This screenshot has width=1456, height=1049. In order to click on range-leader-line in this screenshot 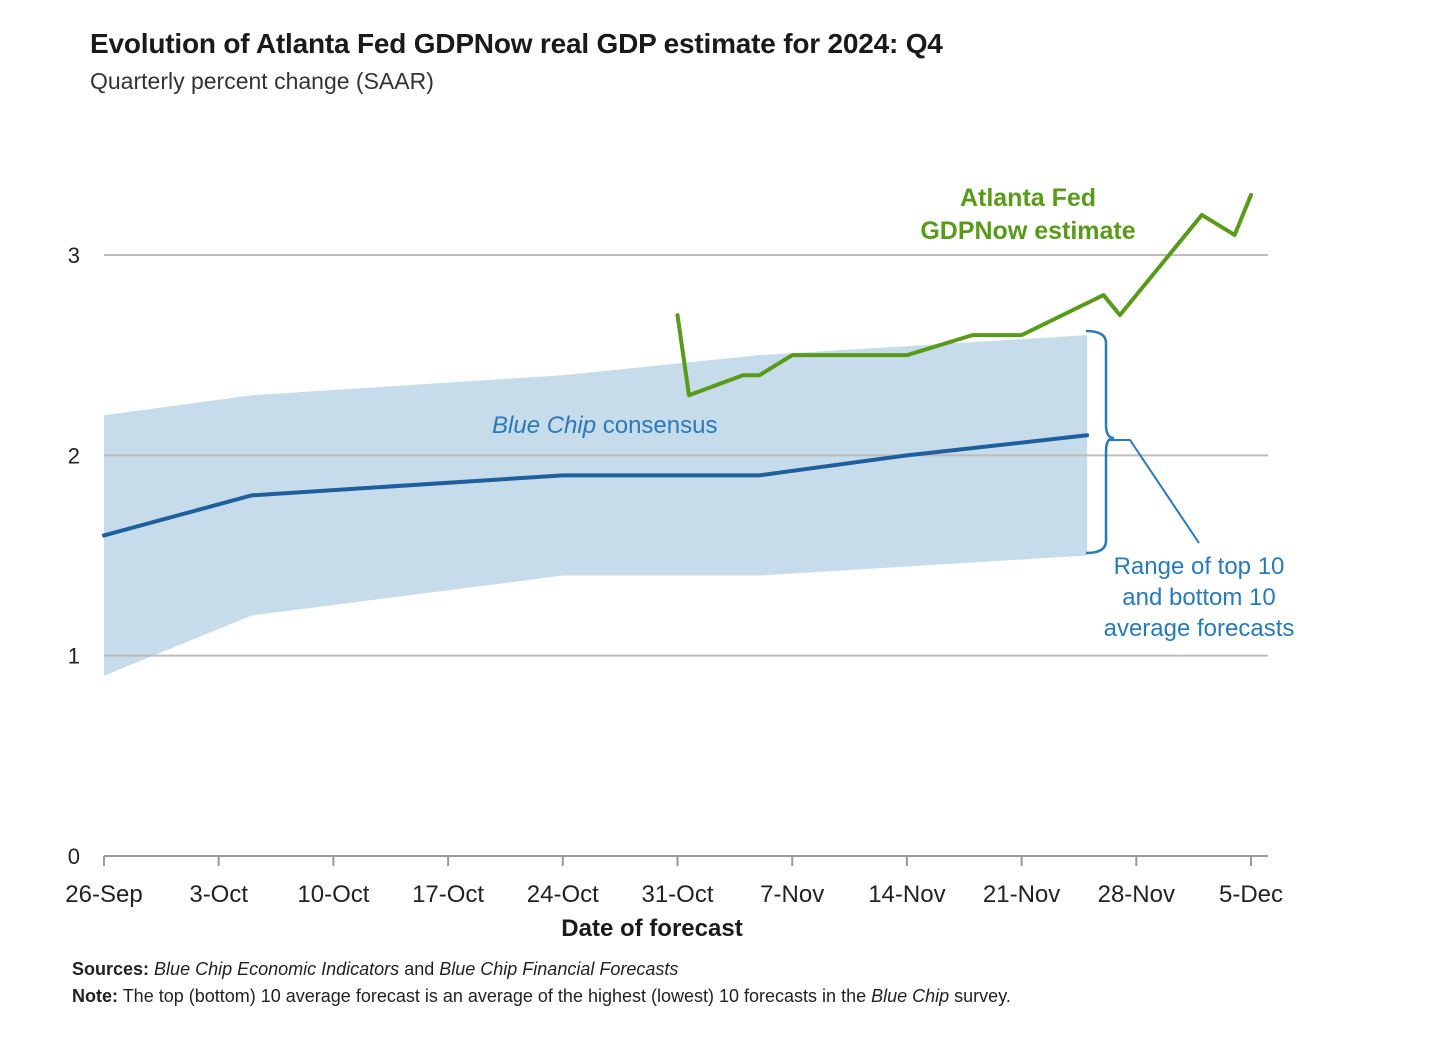, I will do `click(1154, 491)`.